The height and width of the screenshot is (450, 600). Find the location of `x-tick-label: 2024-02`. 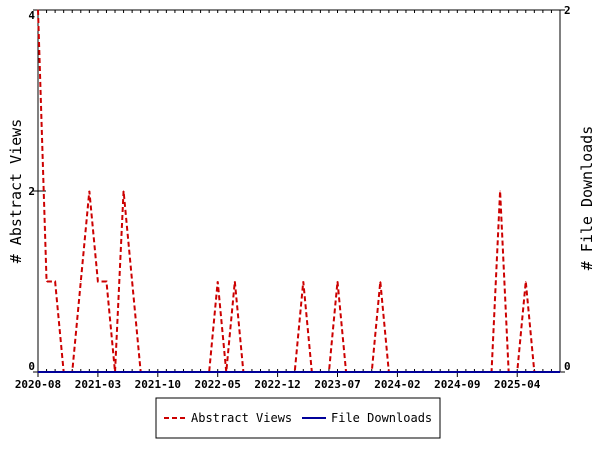

x-tick-label: 2024-02 is located at coordinates (397, 384).